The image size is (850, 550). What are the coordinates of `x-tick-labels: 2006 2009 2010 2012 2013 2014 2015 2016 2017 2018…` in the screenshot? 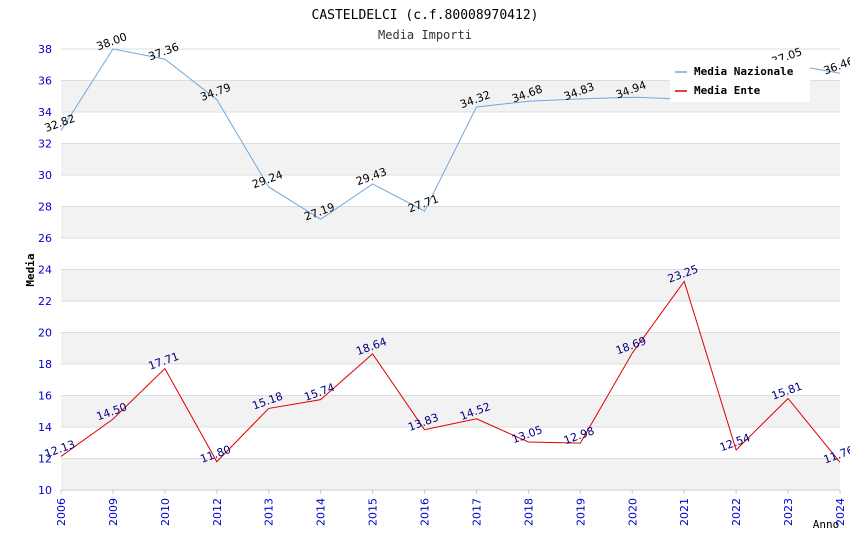 It's located at (451, 508).